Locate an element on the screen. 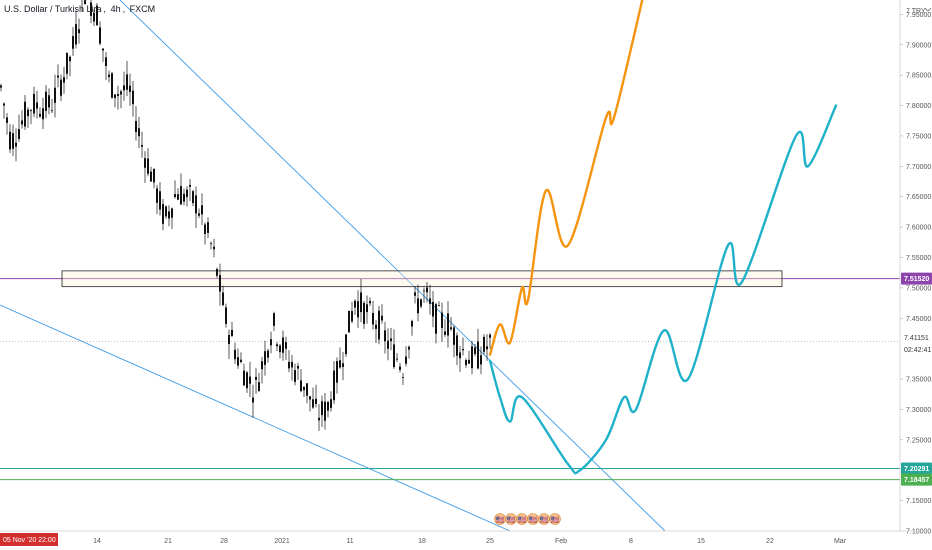 The width and height of the screenshot is (932, 550). symbol-exchange: FXCM is located at coordinates (142, 9).